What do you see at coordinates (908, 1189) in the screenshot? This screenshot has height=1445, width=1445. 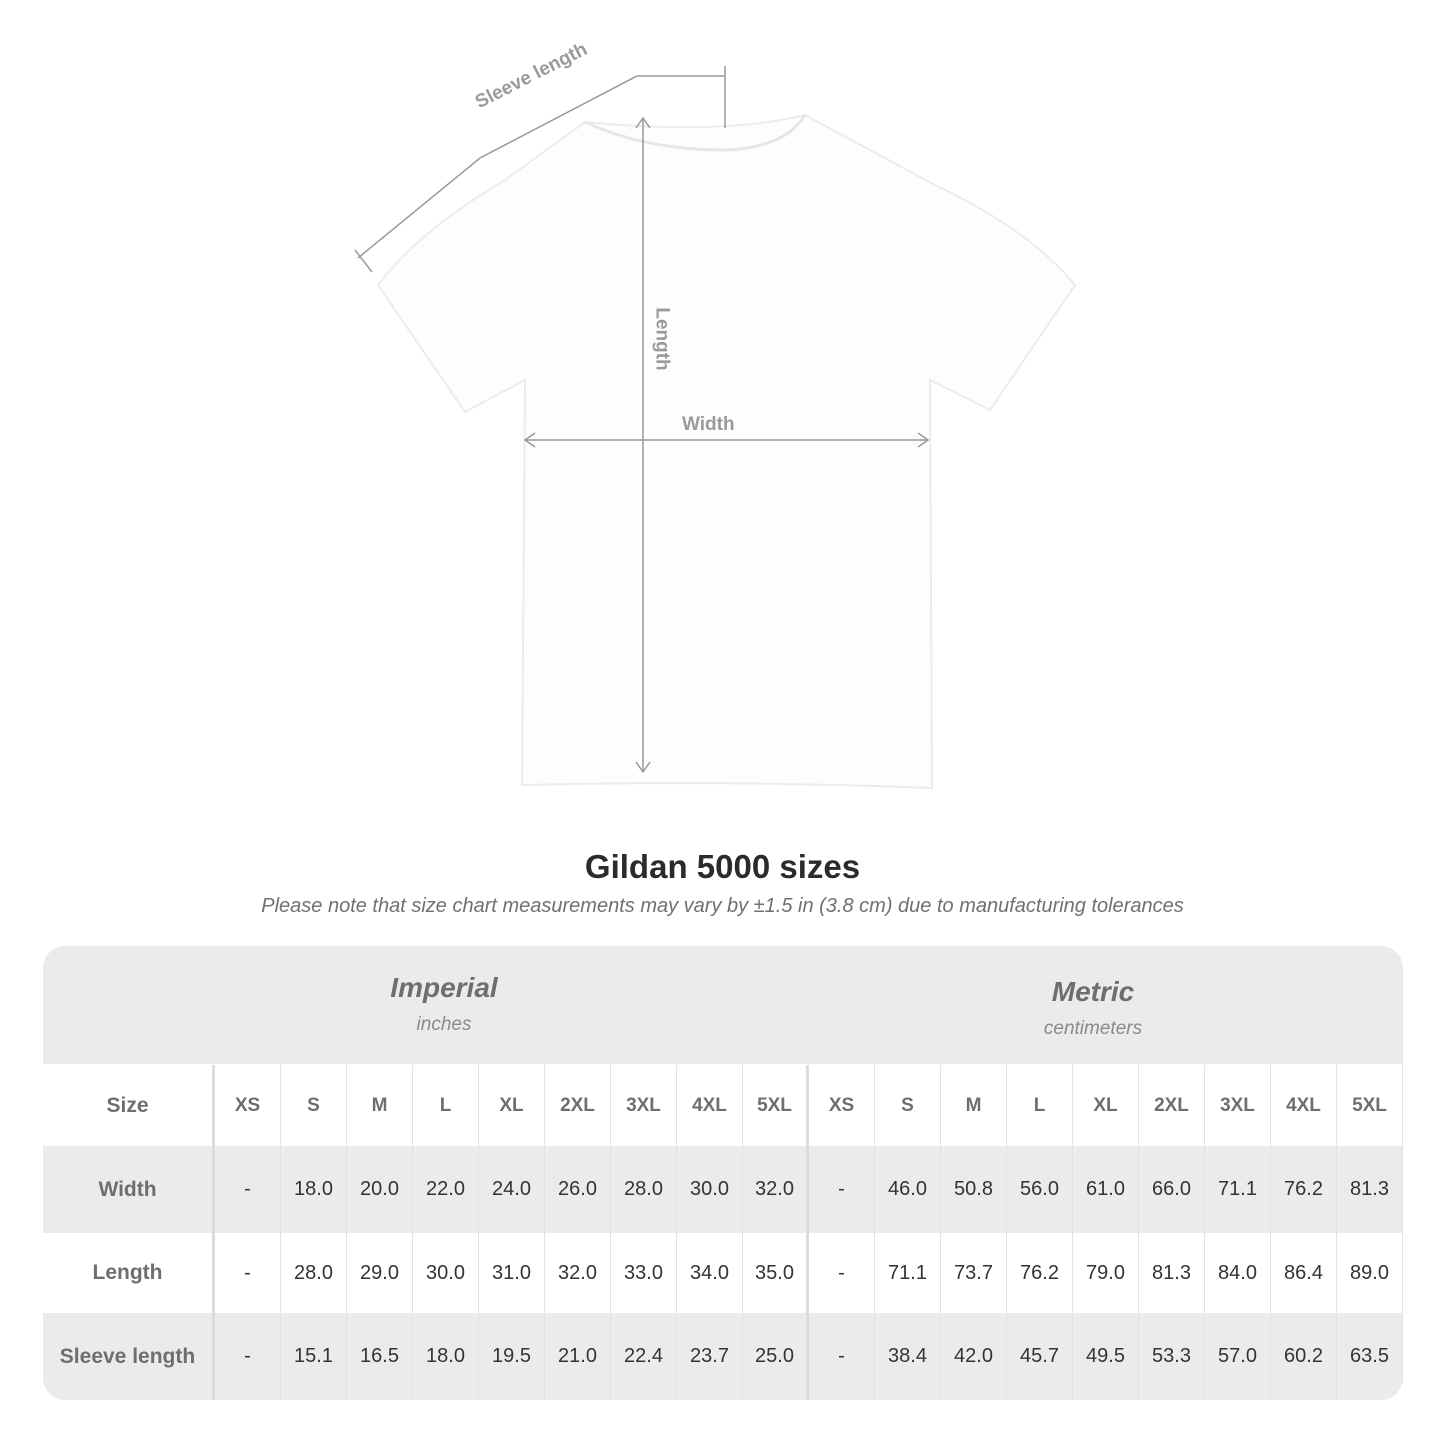 I see `metric-cell: 46.0` at bounding box center [908, 1189].